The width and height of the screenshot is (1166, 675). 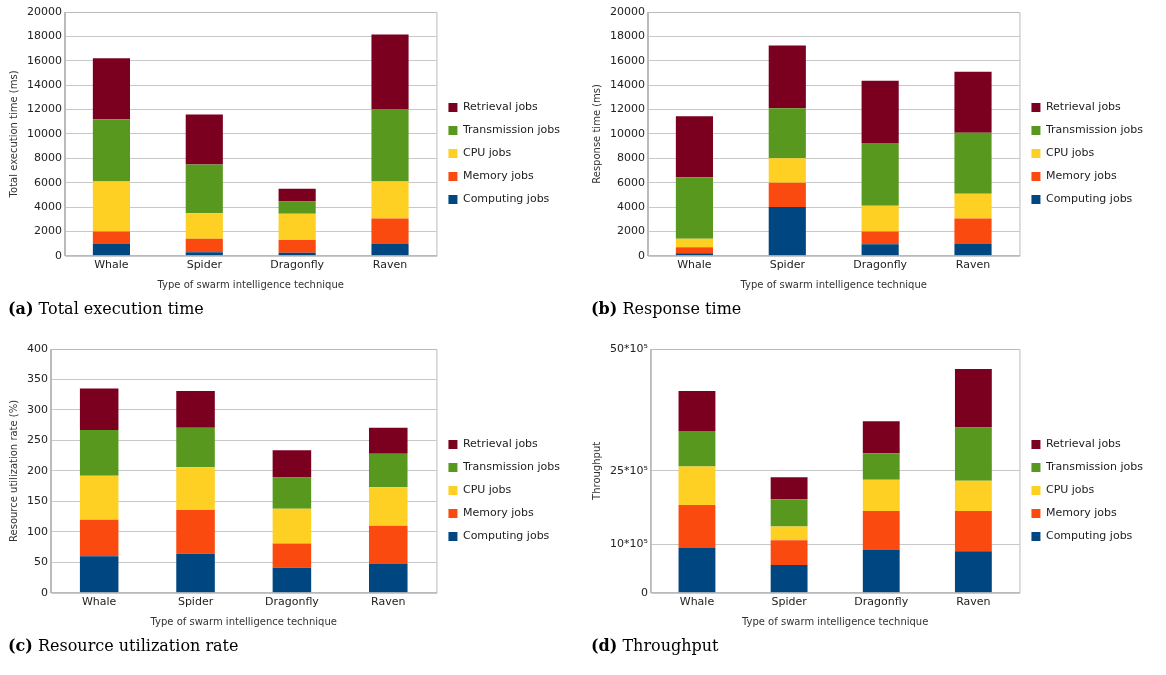 I want to click on y-axis-title: Throughput, so click(x=596, y=471).